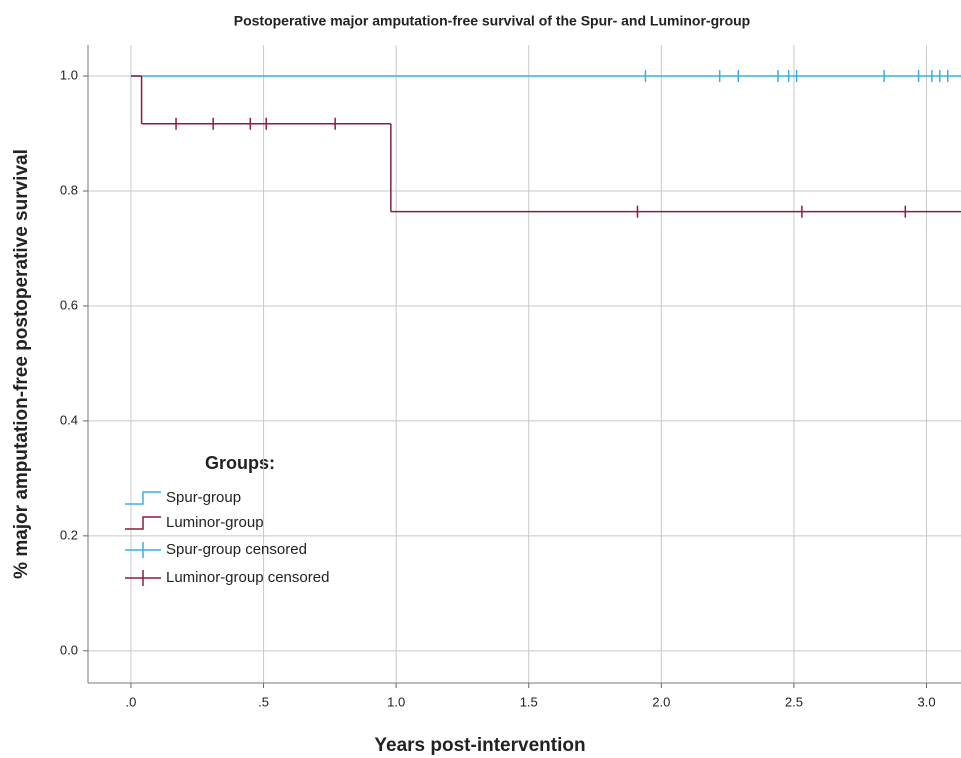  Describe the element at coordinates (69, 74) in the screenshot. I see `y-tick-label: 1.0` at that location.